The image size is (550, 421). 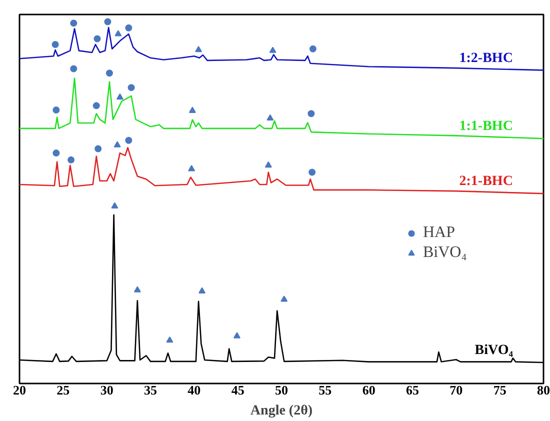 I want to click on x-tick-label: 80, so click(x=543, y=390).